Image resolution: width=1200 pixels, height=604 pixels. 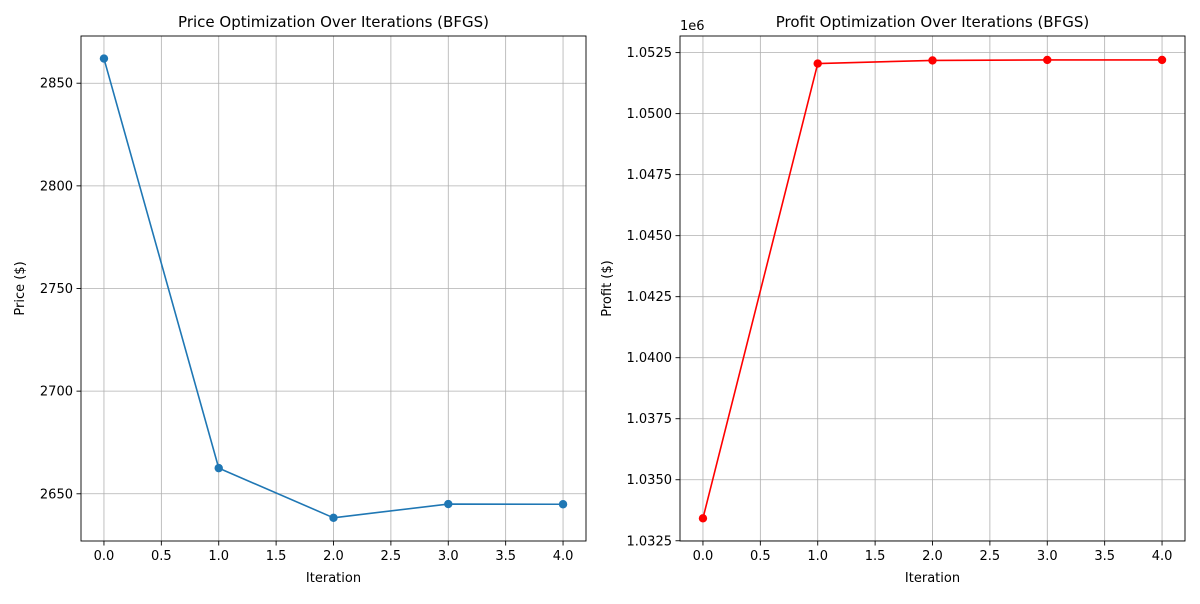 What do you see at coordinates (1104, 556) in the screenshot?
I see `profit-x-tick-label: 3.5` at bounding box center [1104, 556].